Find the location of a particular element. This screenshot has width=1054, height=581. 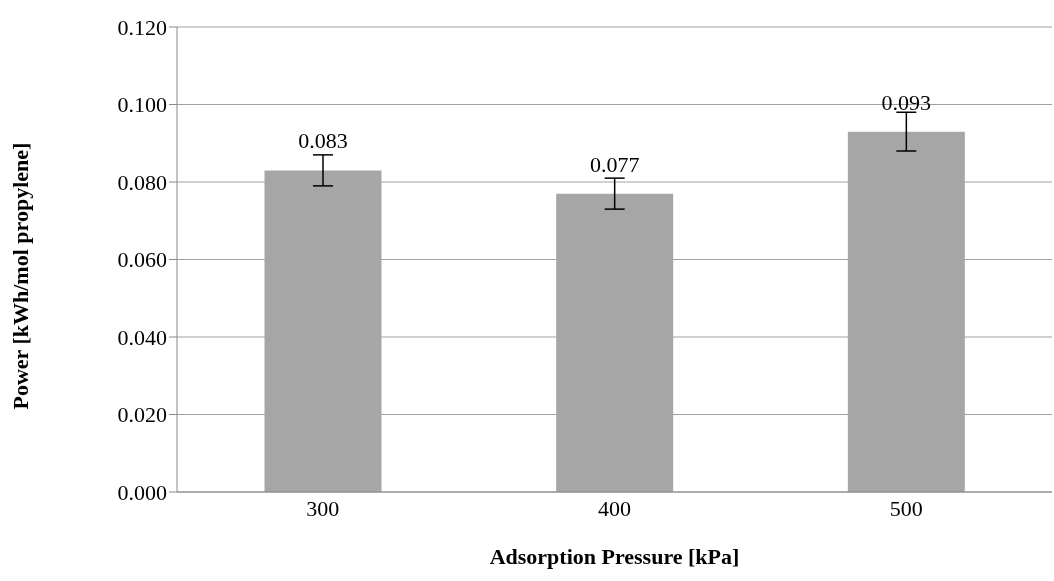

y-tick-label: 0.100 is located at coordinates (142, 105).